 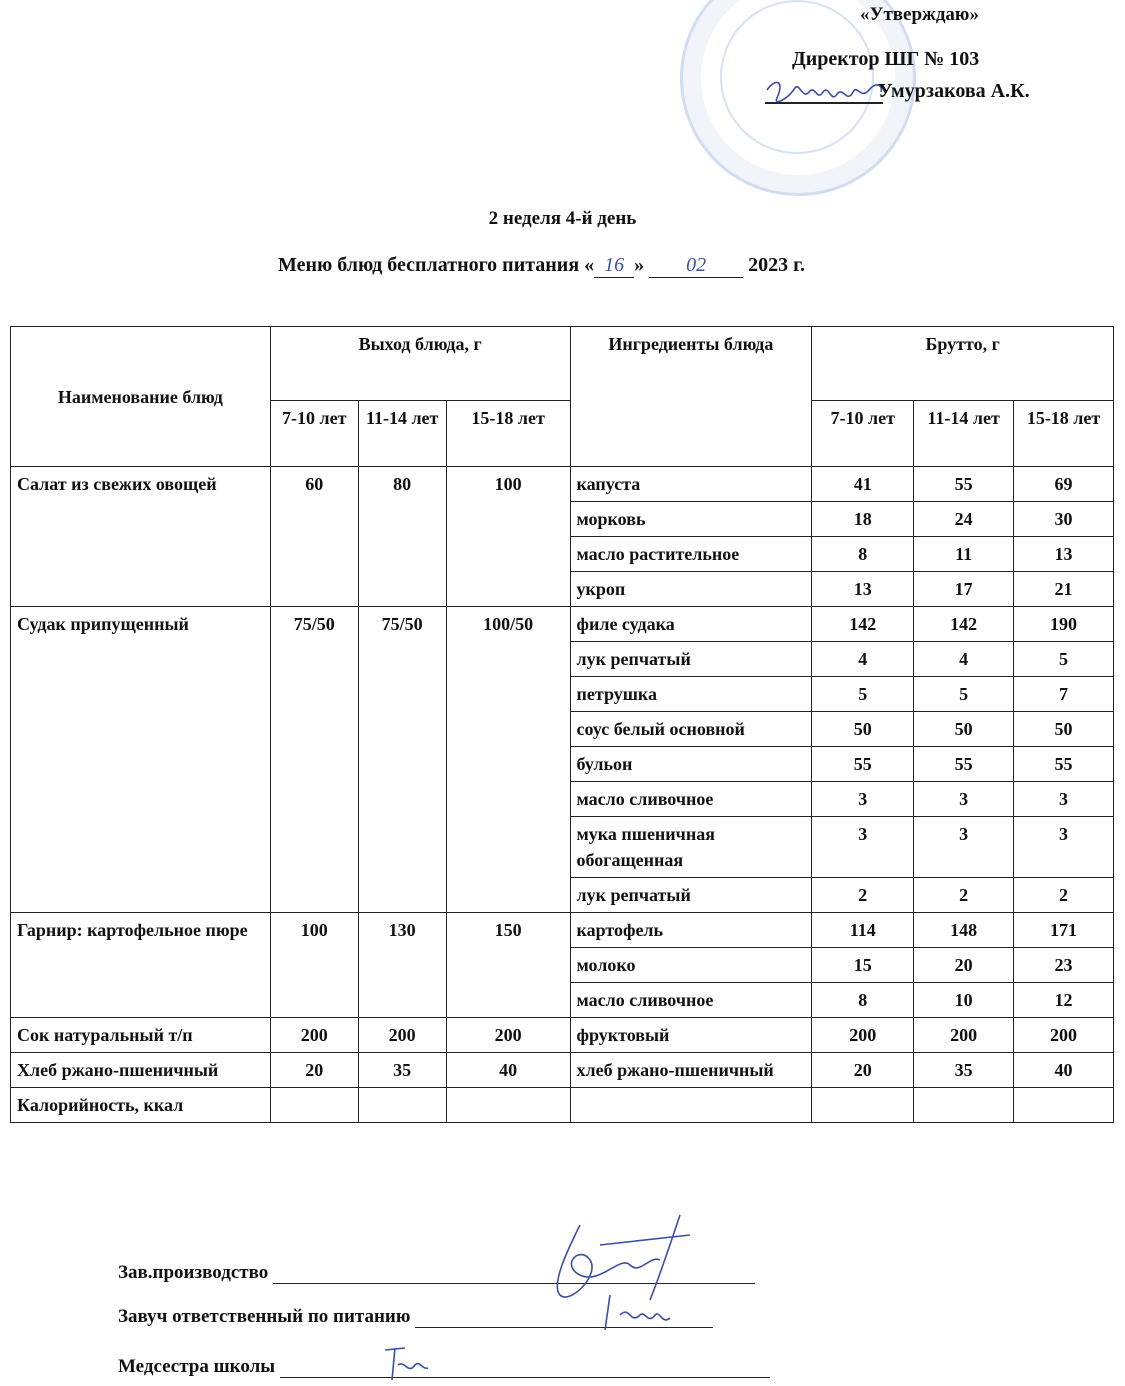 I want to click on ingredient-name: соус белый основной, so click(x=691, y=729).